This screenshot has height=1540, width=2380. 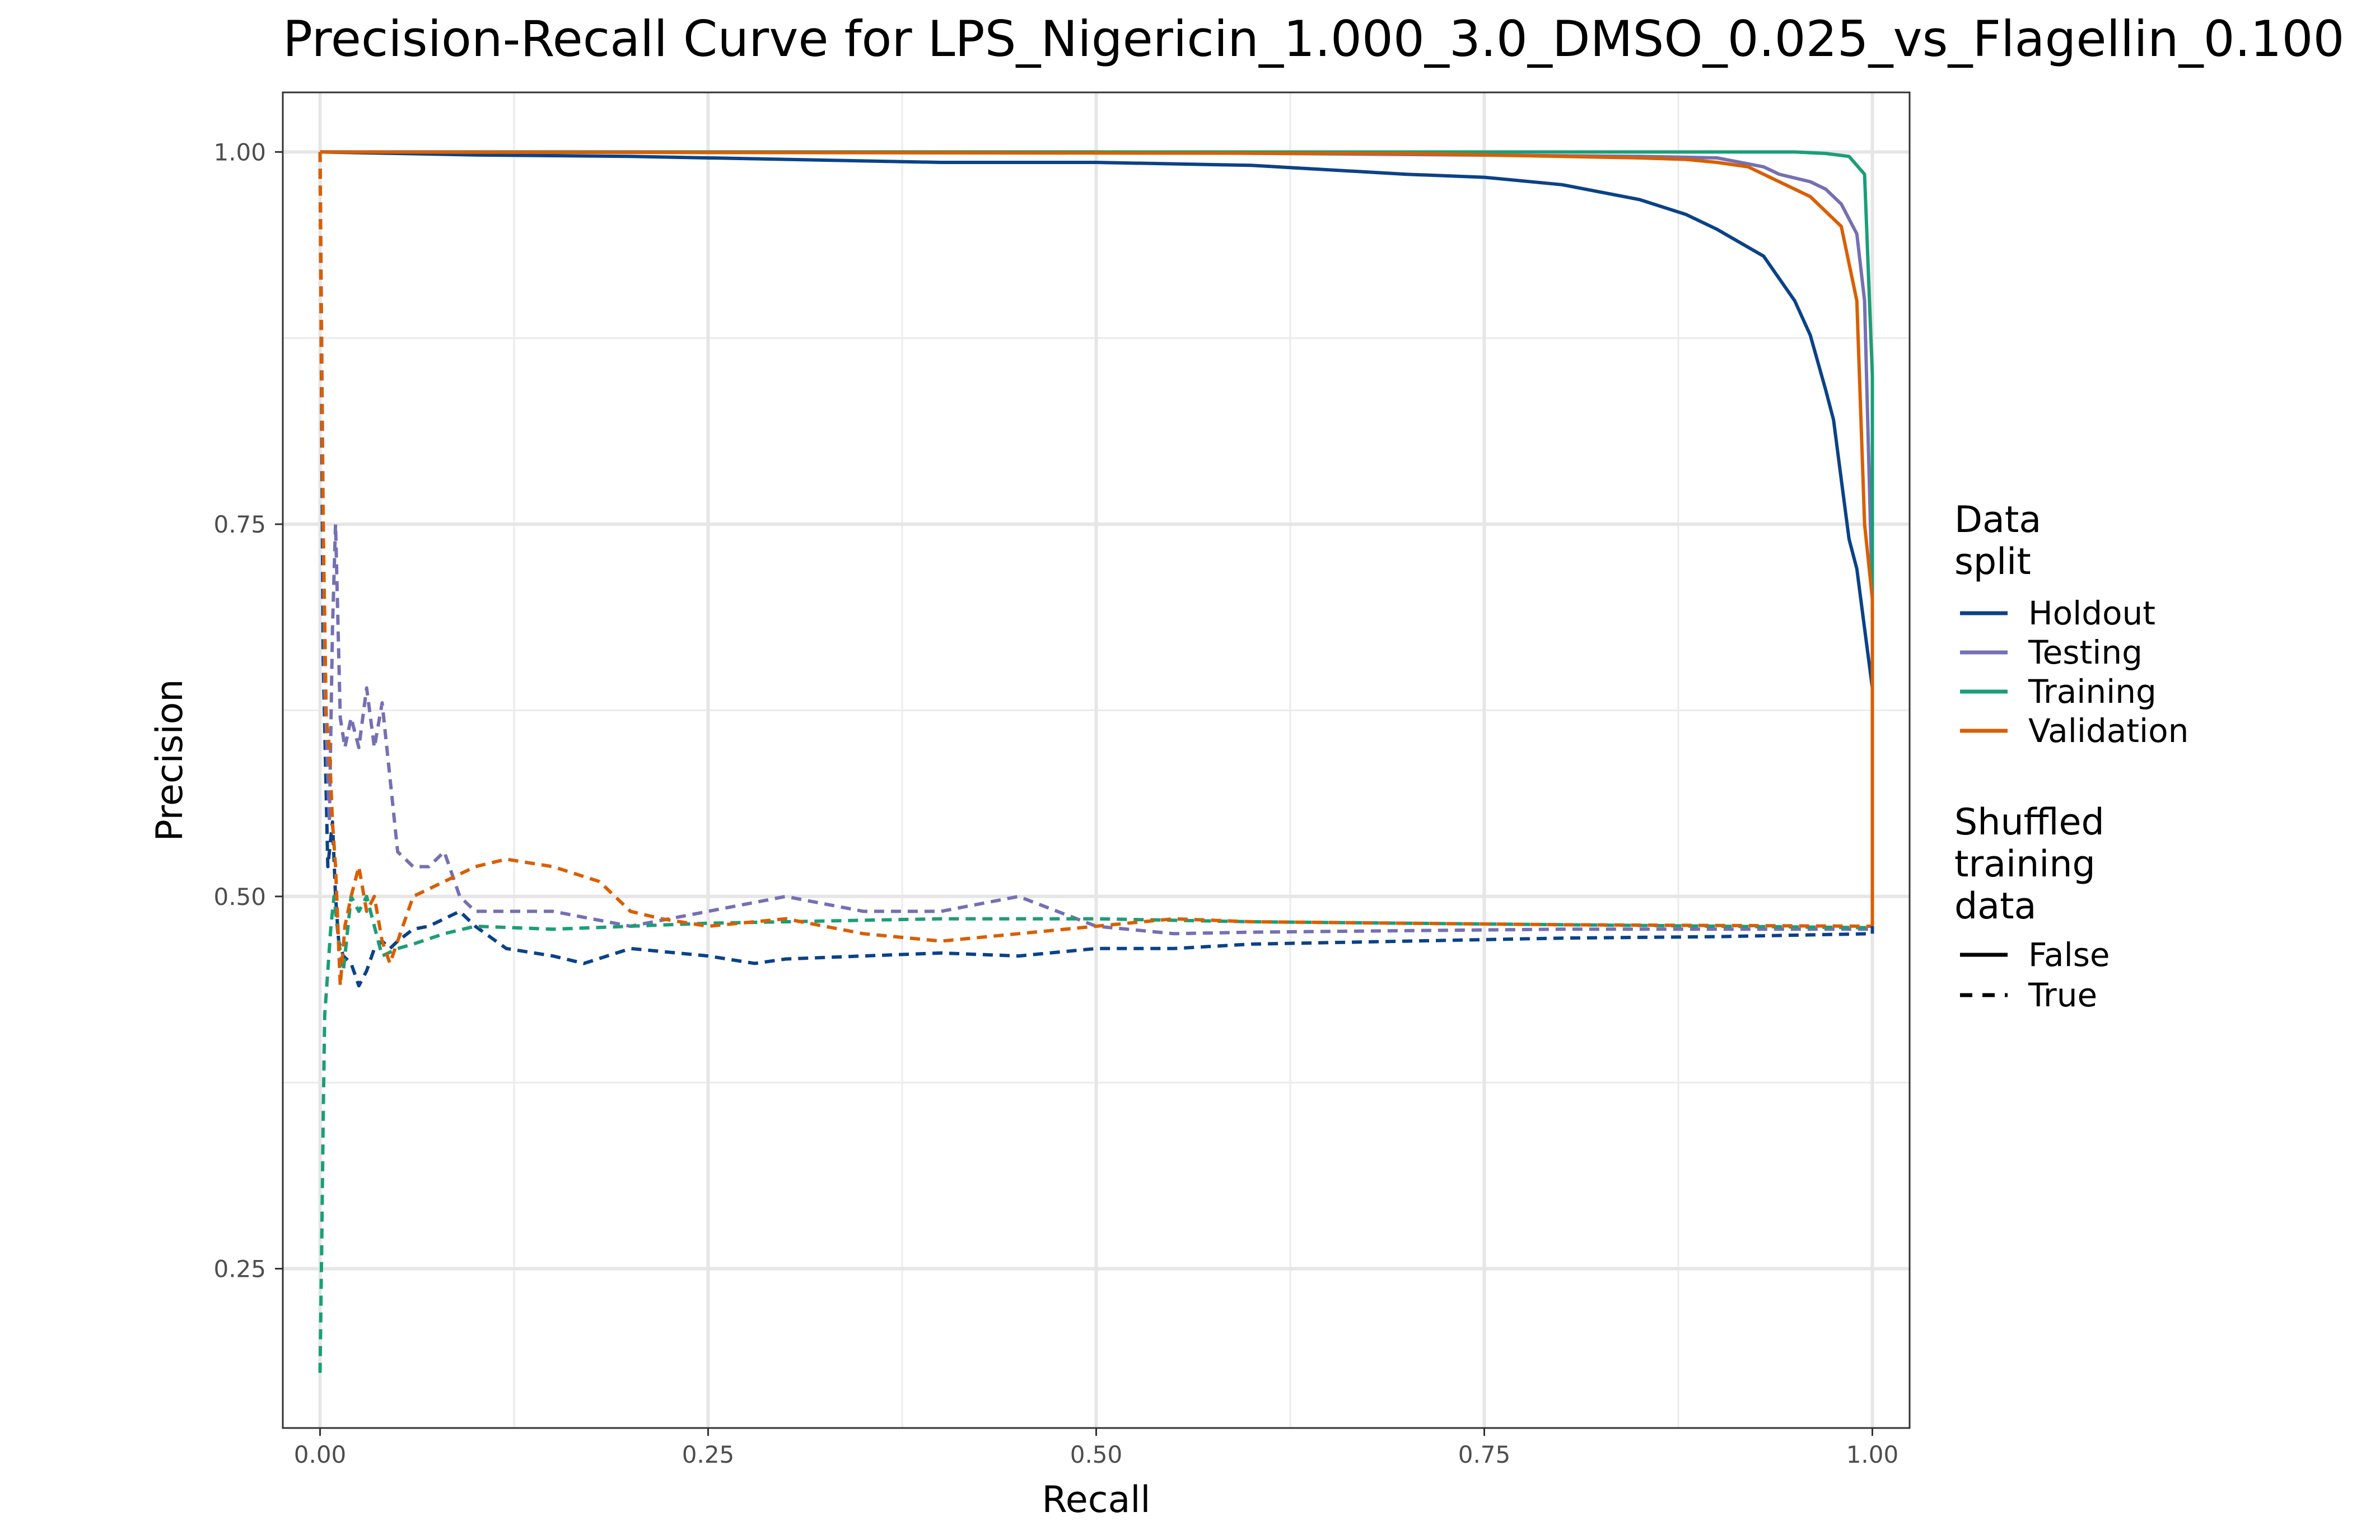 I want to click on x-axis-ticks: 0.00 0.25 0.50 0.75 1.00, so click(x=1096, y=1448).